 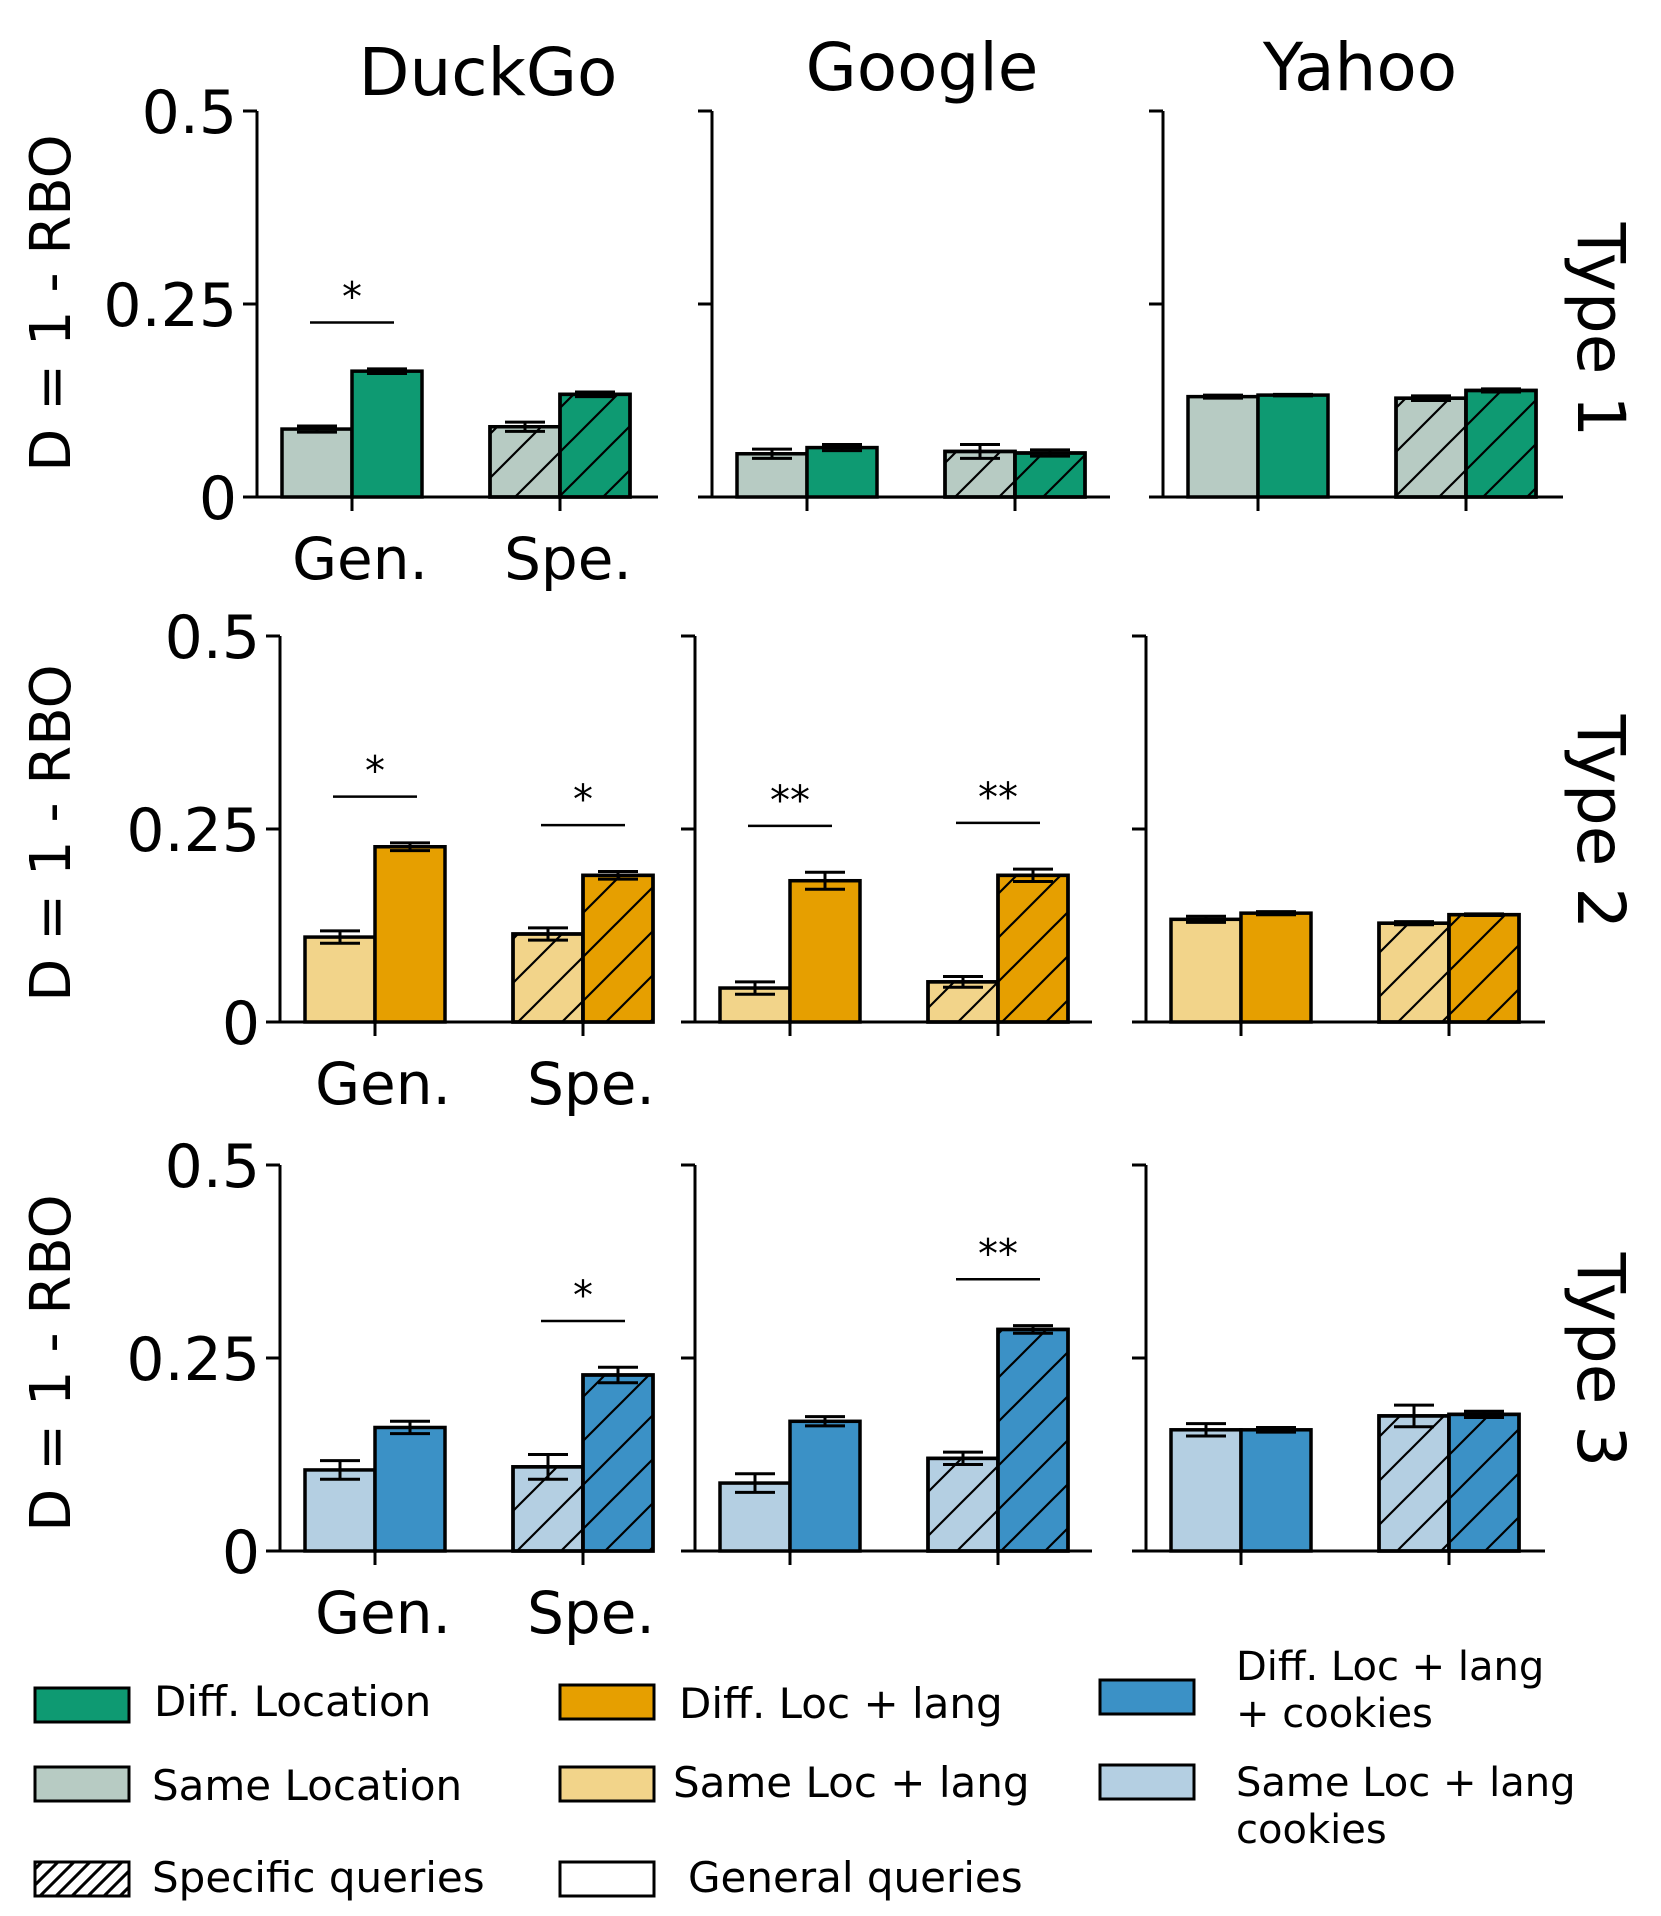 What do you see at coordinates (825, 951) in the screenshot?
I see `panel-type2-google-bar-gen-diff` at bounding box center [825, 951].